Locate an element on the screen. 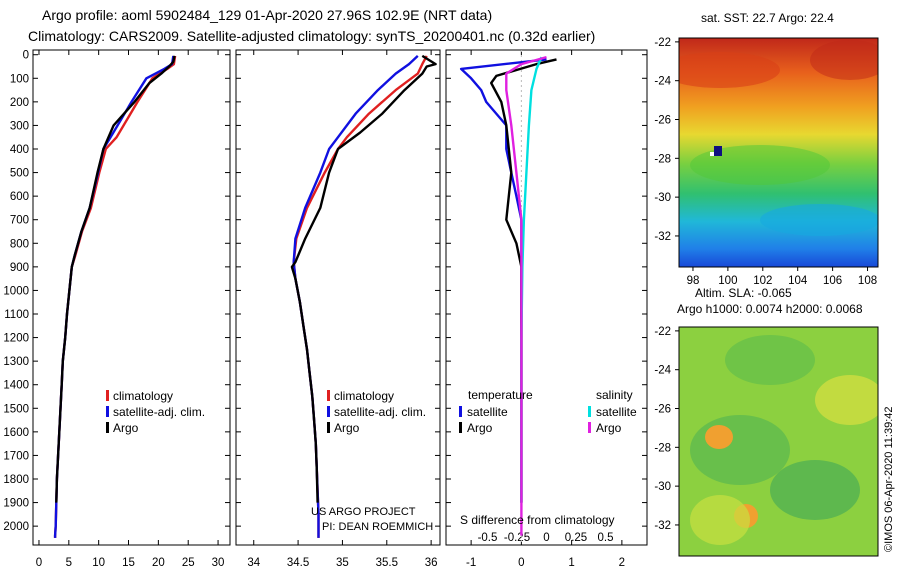 This screenshot has width=900, height=580. sla-y-tick-label: -26 is located at coordinates (662, 410).